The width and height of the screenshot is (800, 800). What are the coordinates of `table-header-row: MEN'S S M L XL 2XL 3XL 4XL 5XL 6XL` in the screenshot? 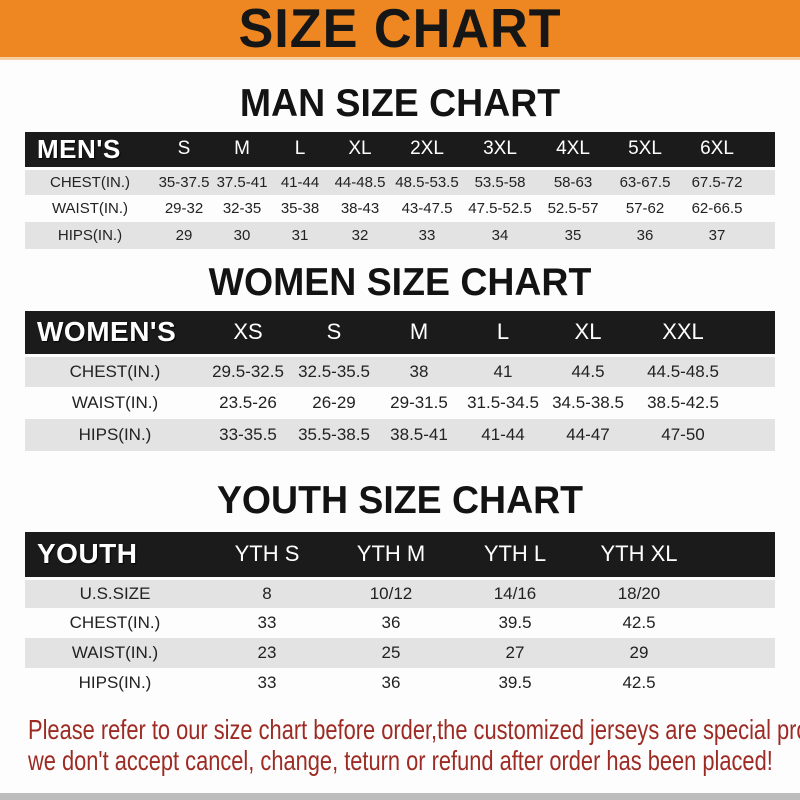 It's located at (400, 150).